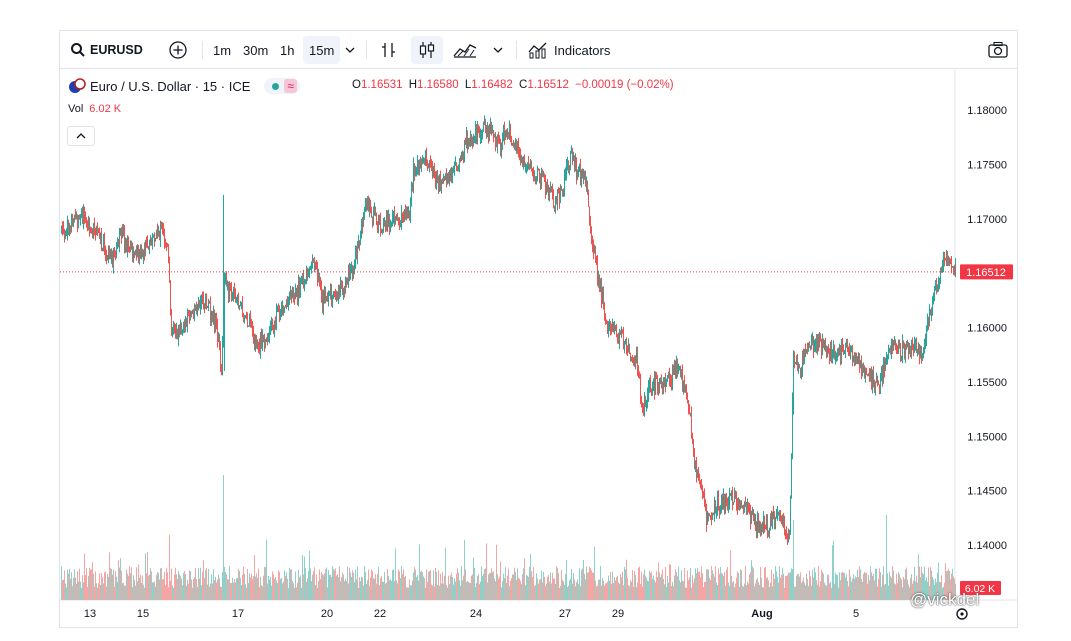 The width and height of the screenshot is (1071, 641). Describe the element at coordinates (987, 220) in the screenshot. I see `y-tick-label: 1.17000` at that location.